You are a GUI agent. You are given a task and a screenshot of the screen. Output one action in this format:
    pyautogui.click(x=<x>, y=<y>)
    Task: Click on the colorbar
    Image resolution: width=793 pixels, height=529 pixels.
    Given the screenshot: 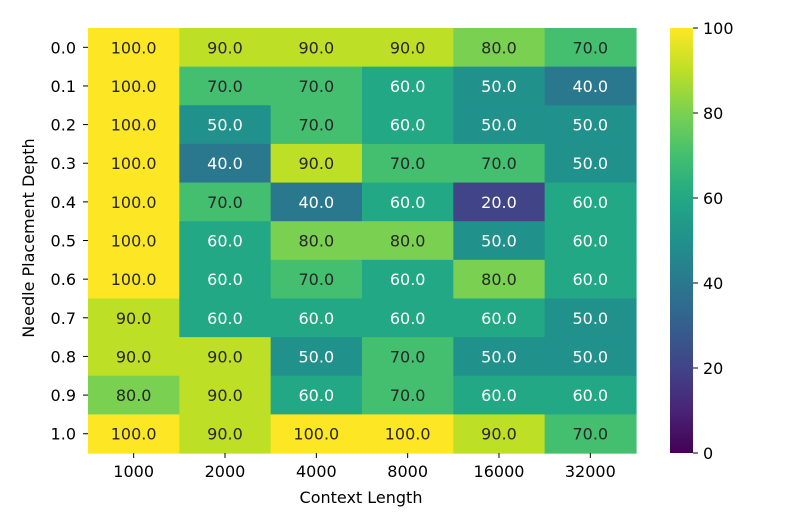 What is the action you would take?
    pyautogui.click(x=681, y=240)
    